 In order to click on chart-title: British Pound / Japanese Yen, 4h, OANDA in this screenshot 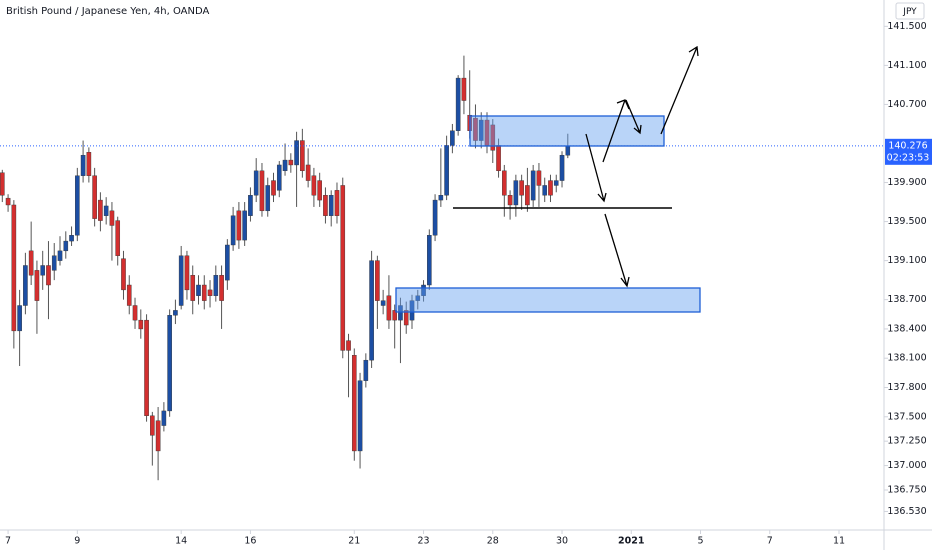, I will do `click(108, 11)`.